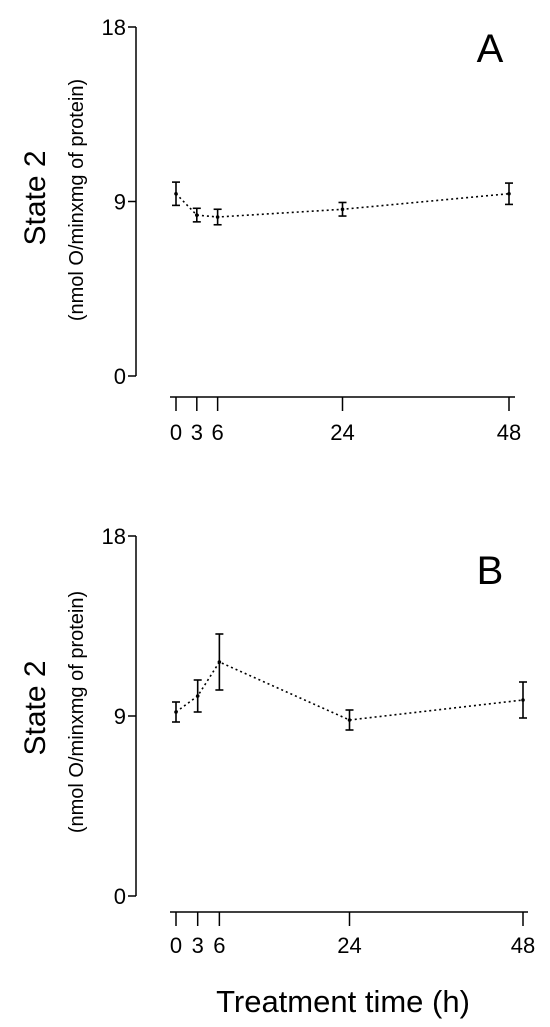 The width and height of the screenshot is (550, 1027). I want to click on x-tick-label-b-0: 0, so click(176, 945).